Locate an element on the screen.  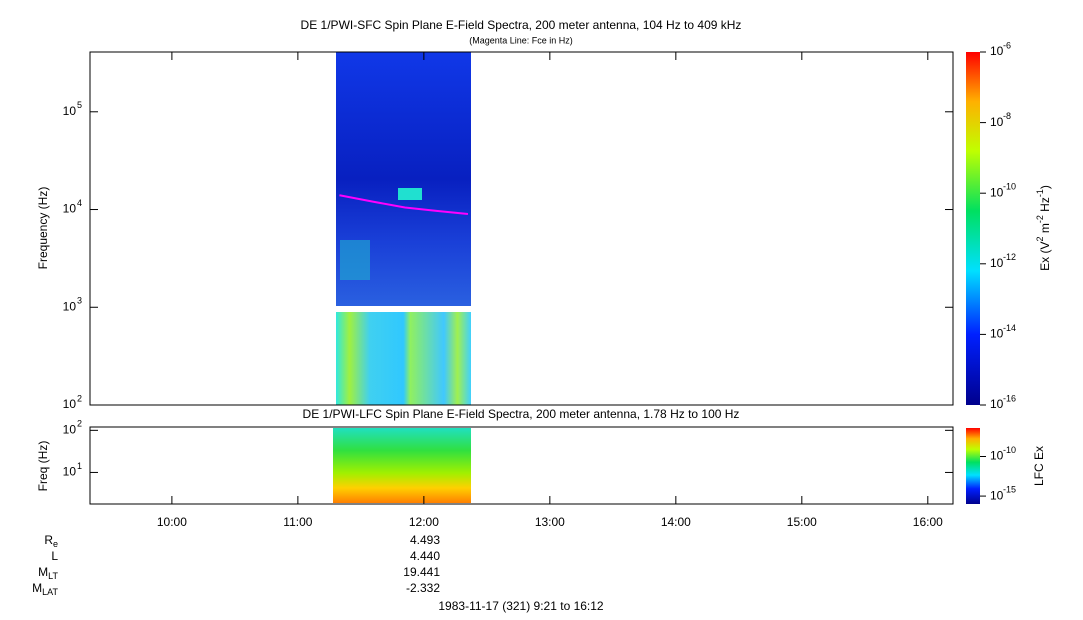
colorbar-tick-label-exponent: -14 is located at coordinates (1009, 328).